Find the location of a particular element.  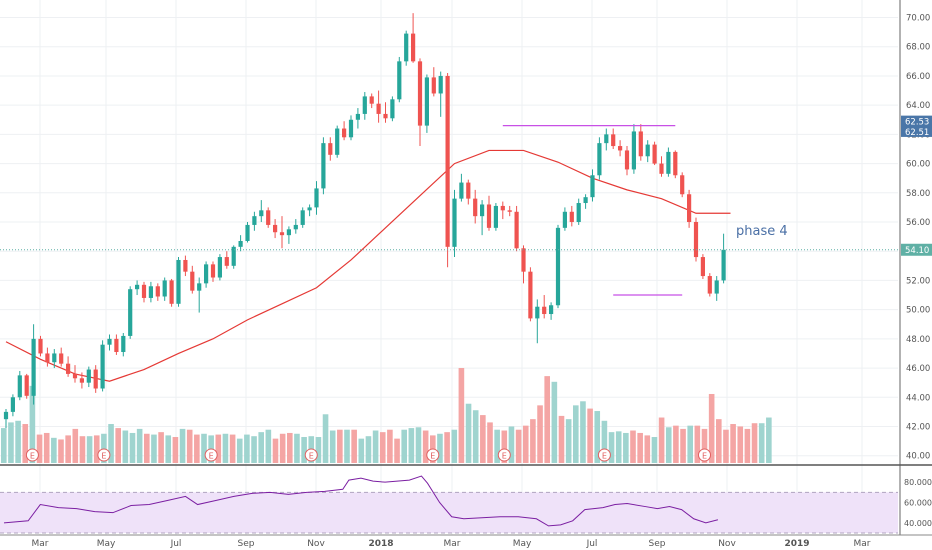

price-tag is located at coordinates (916, 121).